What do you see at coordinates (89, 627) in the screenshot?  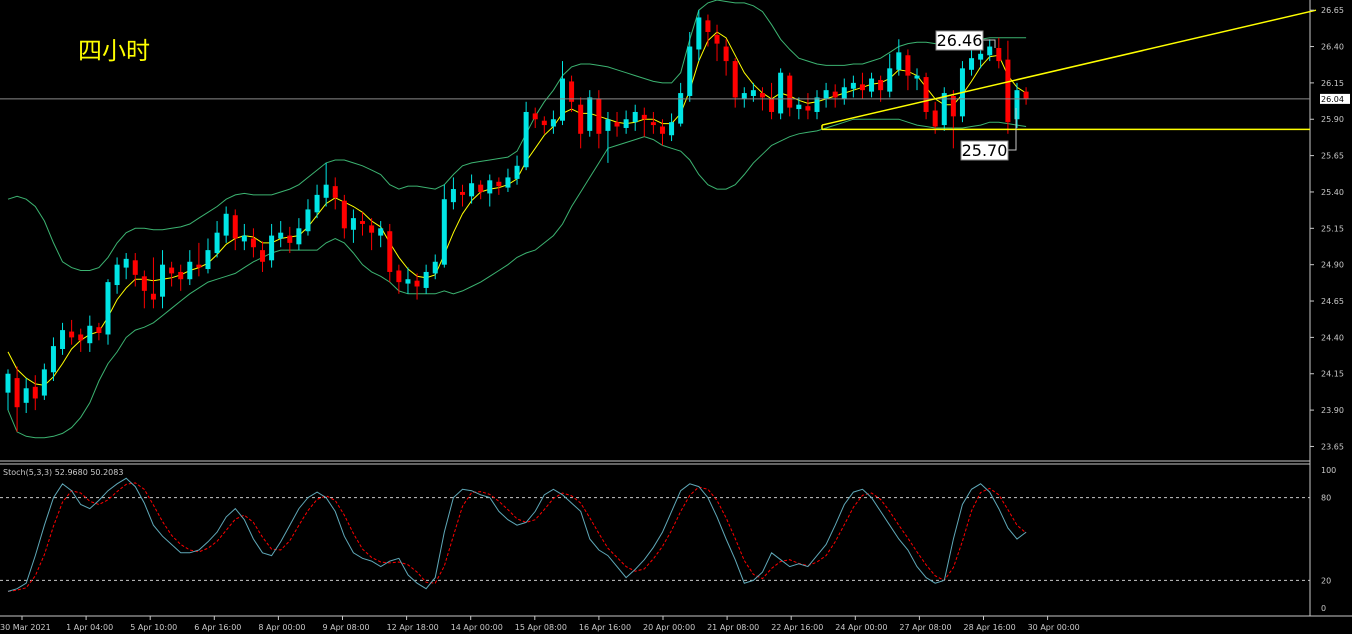 I see `time-tick-label: 1 Apr 04:00` at bounding box center [89, 627].